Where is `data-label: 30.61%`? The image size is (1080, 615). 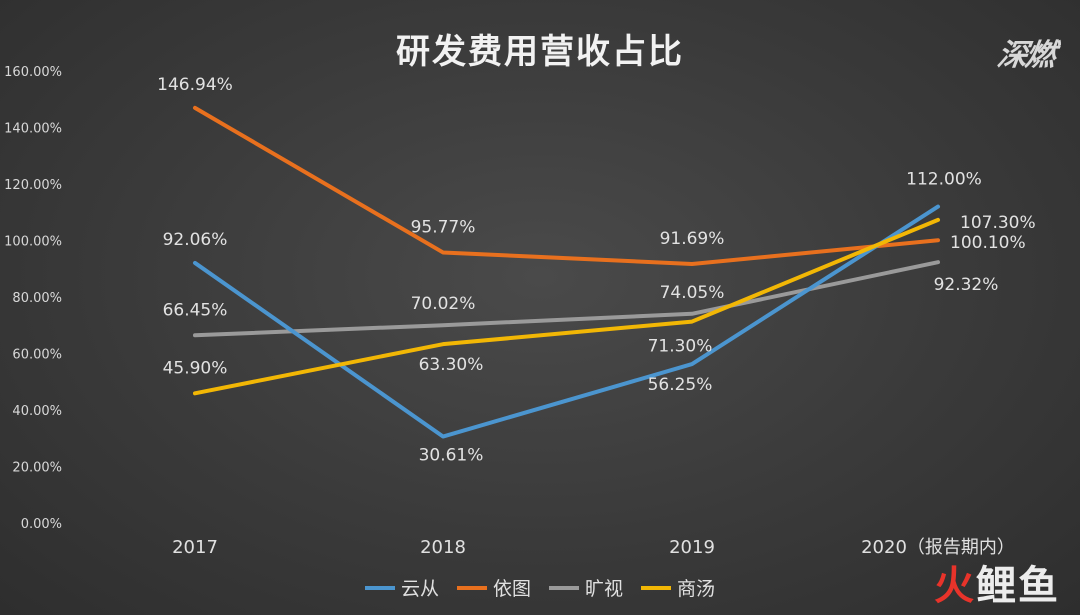
data-label: 30.61% is located at coordinates (451, 456).